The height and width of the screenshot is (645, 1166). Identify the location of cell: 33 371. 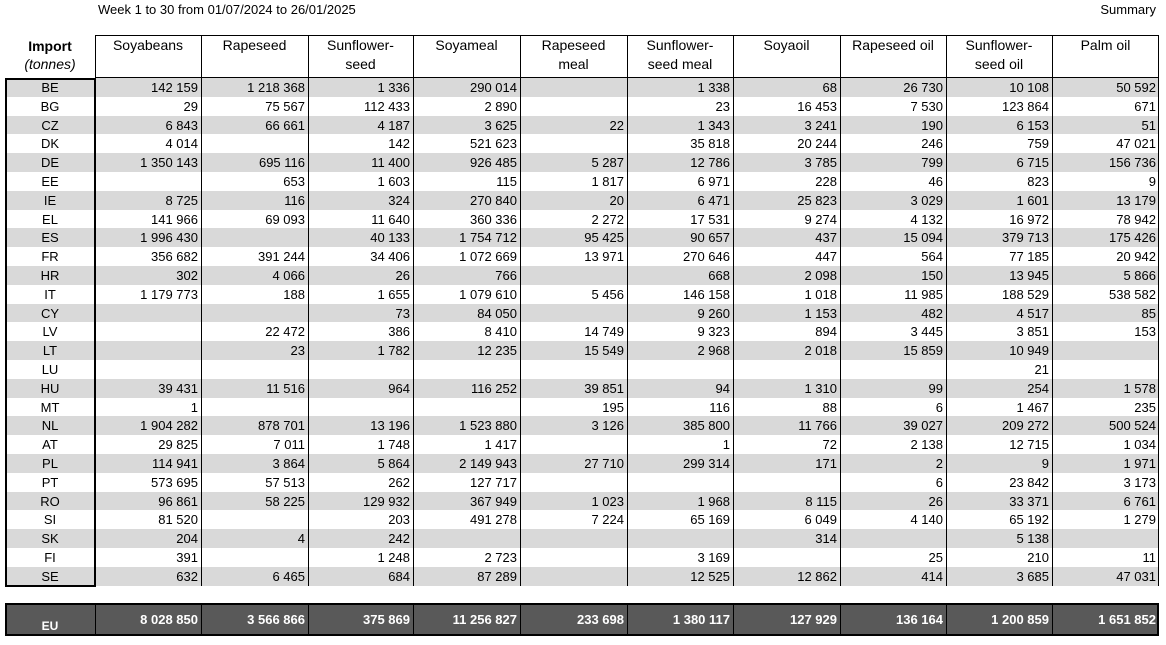
(1029, 501).